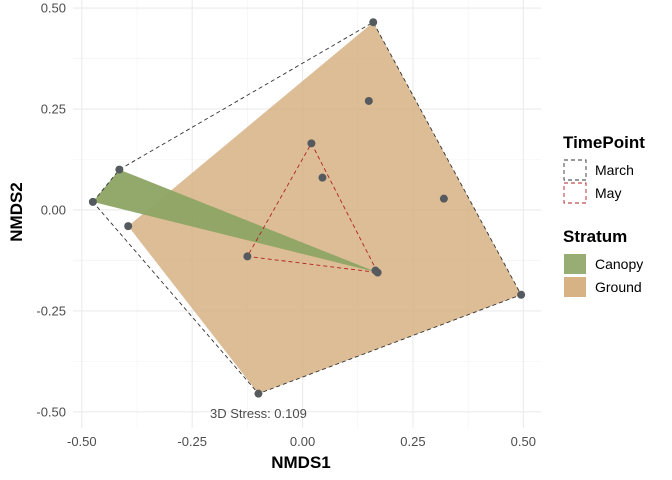 The image size is (672, 480). I want to click on legend-key-march, so click(575, 170).